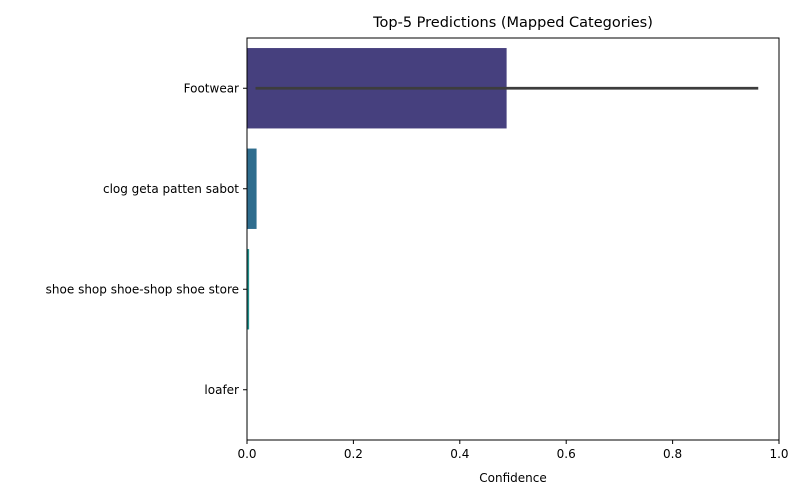  Describe the element at coordinates (171, 189) in the screenshot. I see `y-tick-label-1: clog geta patten sabot` at that location.